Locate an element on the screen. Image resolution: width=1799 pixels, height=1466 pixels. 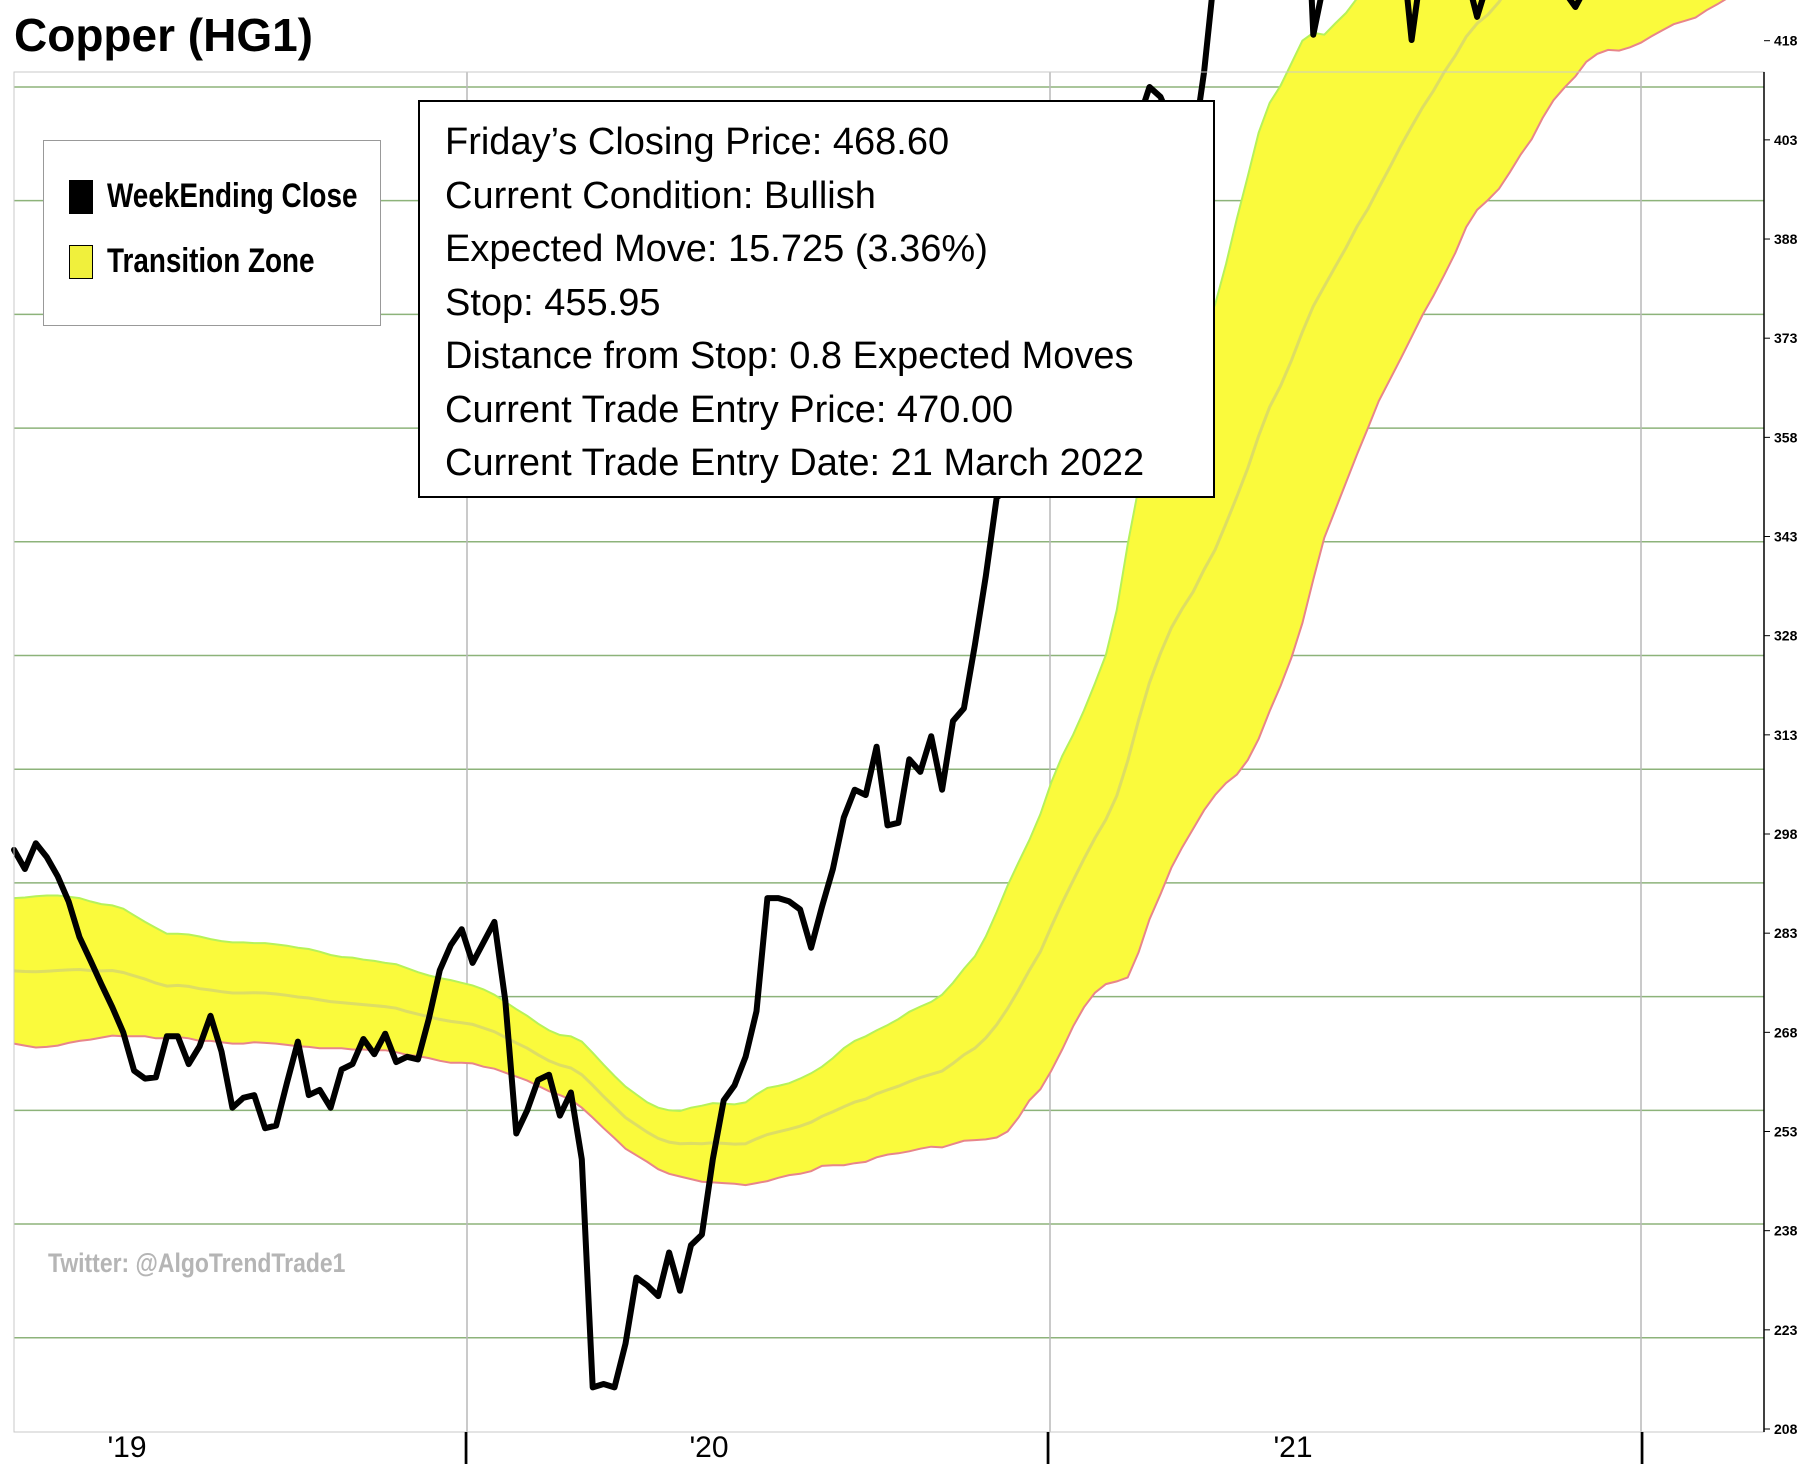
legend-label-close: WeekEnding Close is located at coordinates (232, 196).